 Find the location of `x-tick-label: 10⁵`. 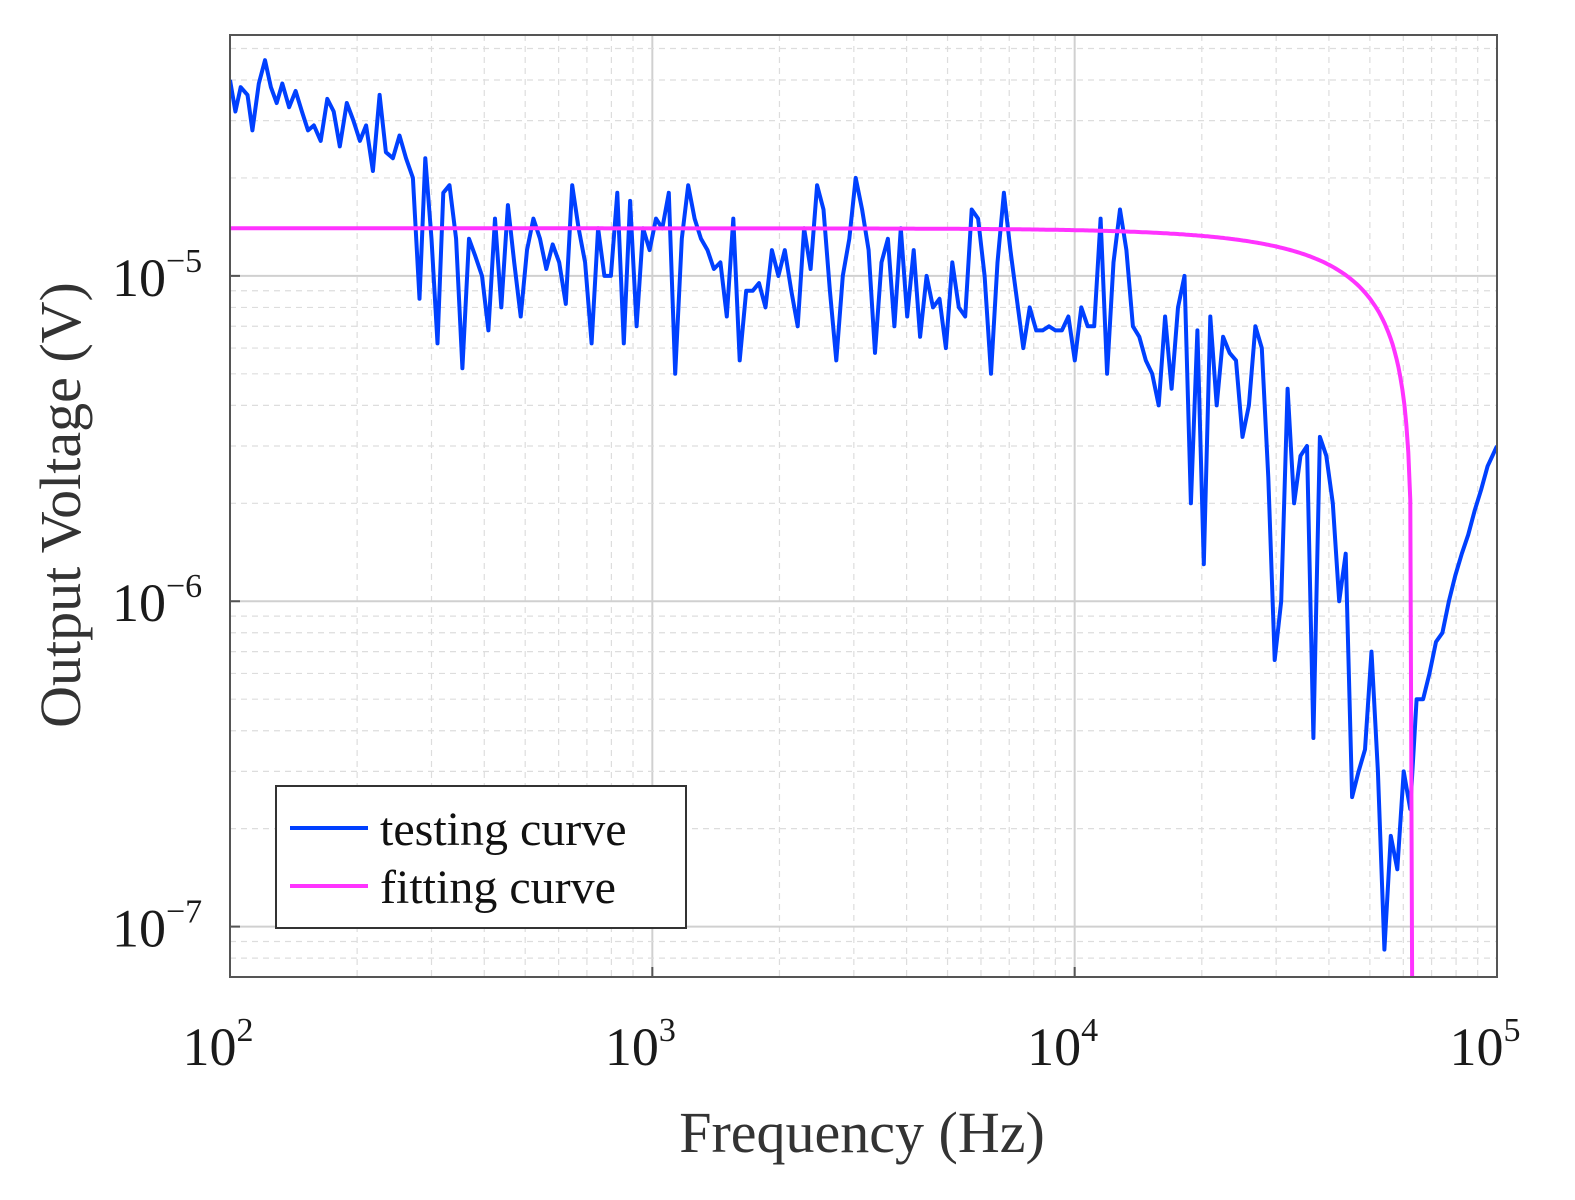

x-tick-label: 10⁵ is located at coordinates (1485, 1044).